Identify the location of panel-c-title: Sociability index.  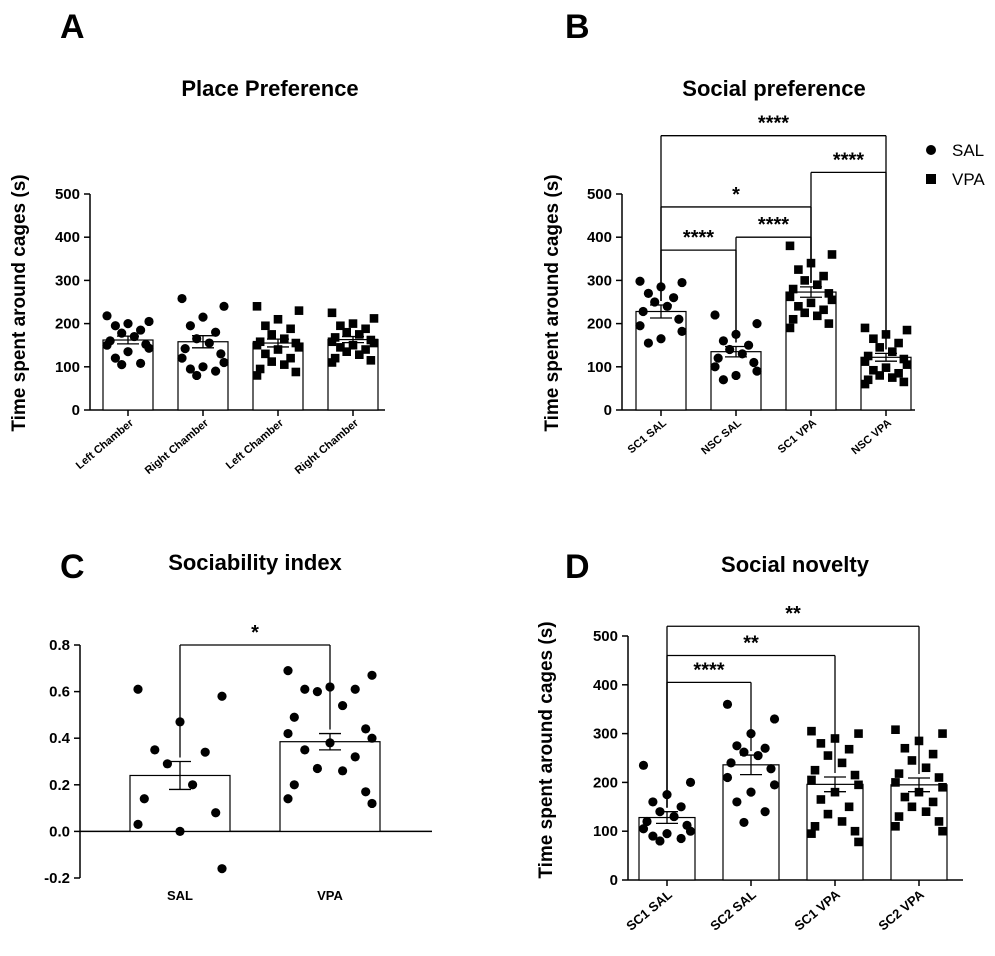
(255, 562).